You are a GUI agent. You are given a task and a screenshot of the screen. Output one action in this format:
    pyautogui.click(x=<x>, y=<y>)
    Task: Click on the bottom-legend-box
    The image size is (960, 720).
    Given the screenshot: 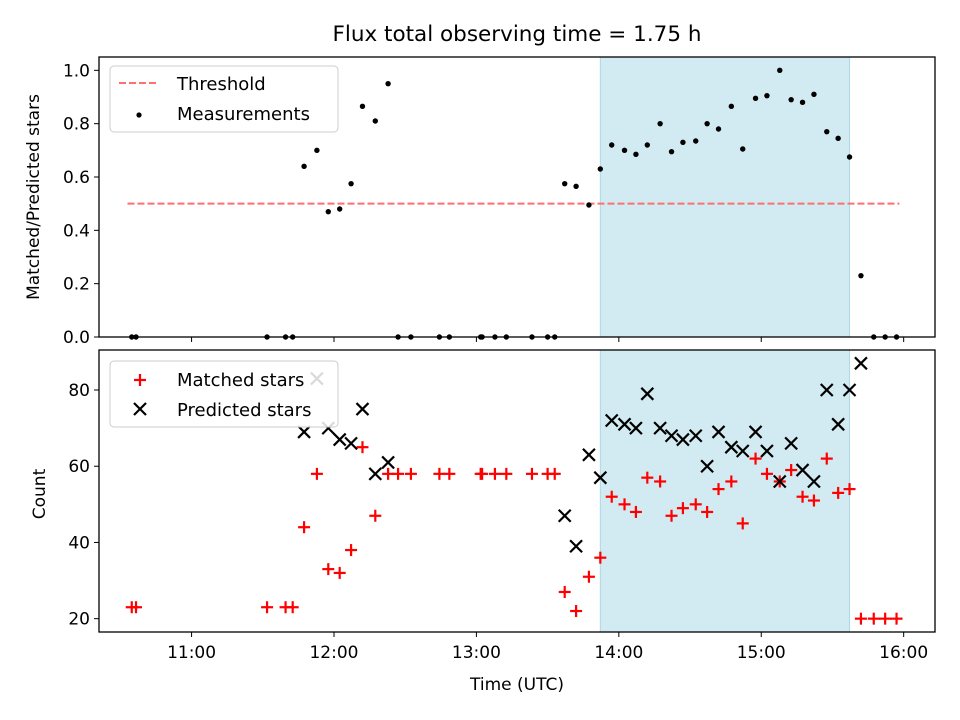 What is the action you would take?
    pyautogui.click(x=224, y=394)
    